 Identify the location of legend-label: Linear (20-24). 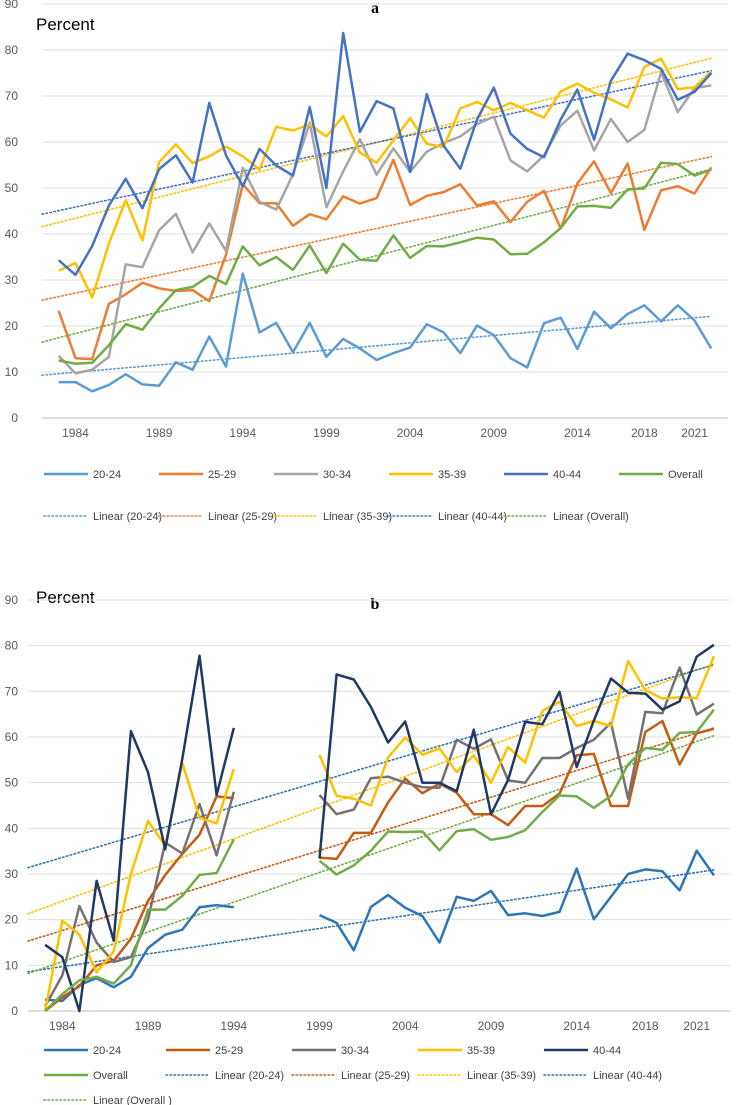
(127, 517).